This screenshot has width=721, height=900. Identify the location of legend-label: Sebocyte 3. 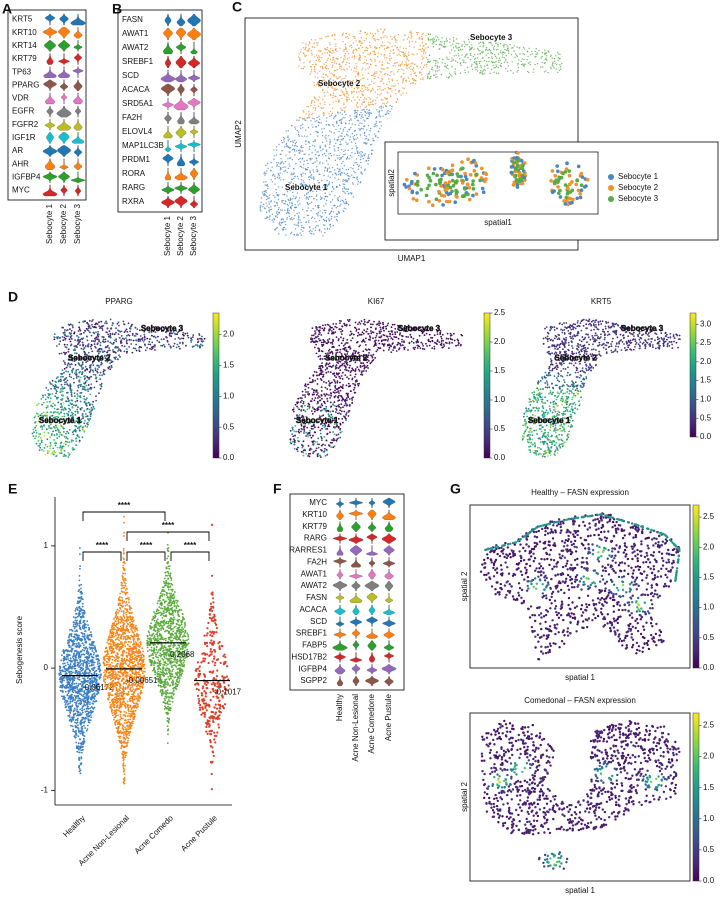
(638, 198).